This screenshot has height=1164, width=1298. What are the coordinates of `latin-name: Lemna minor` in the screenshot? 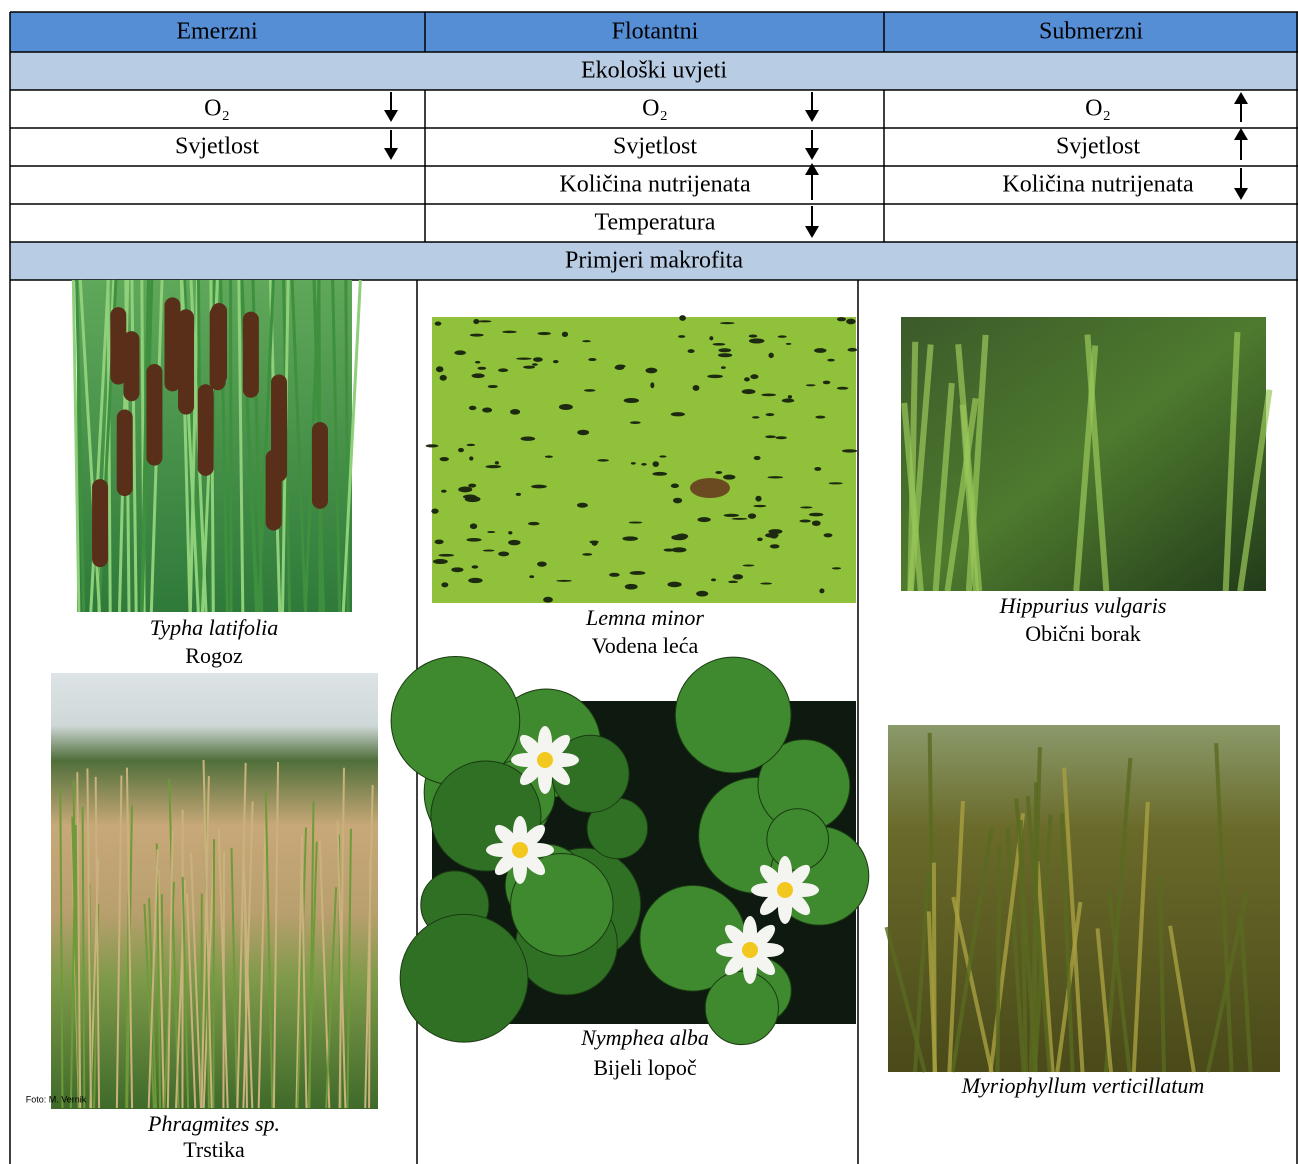 It's located at (644, 617).